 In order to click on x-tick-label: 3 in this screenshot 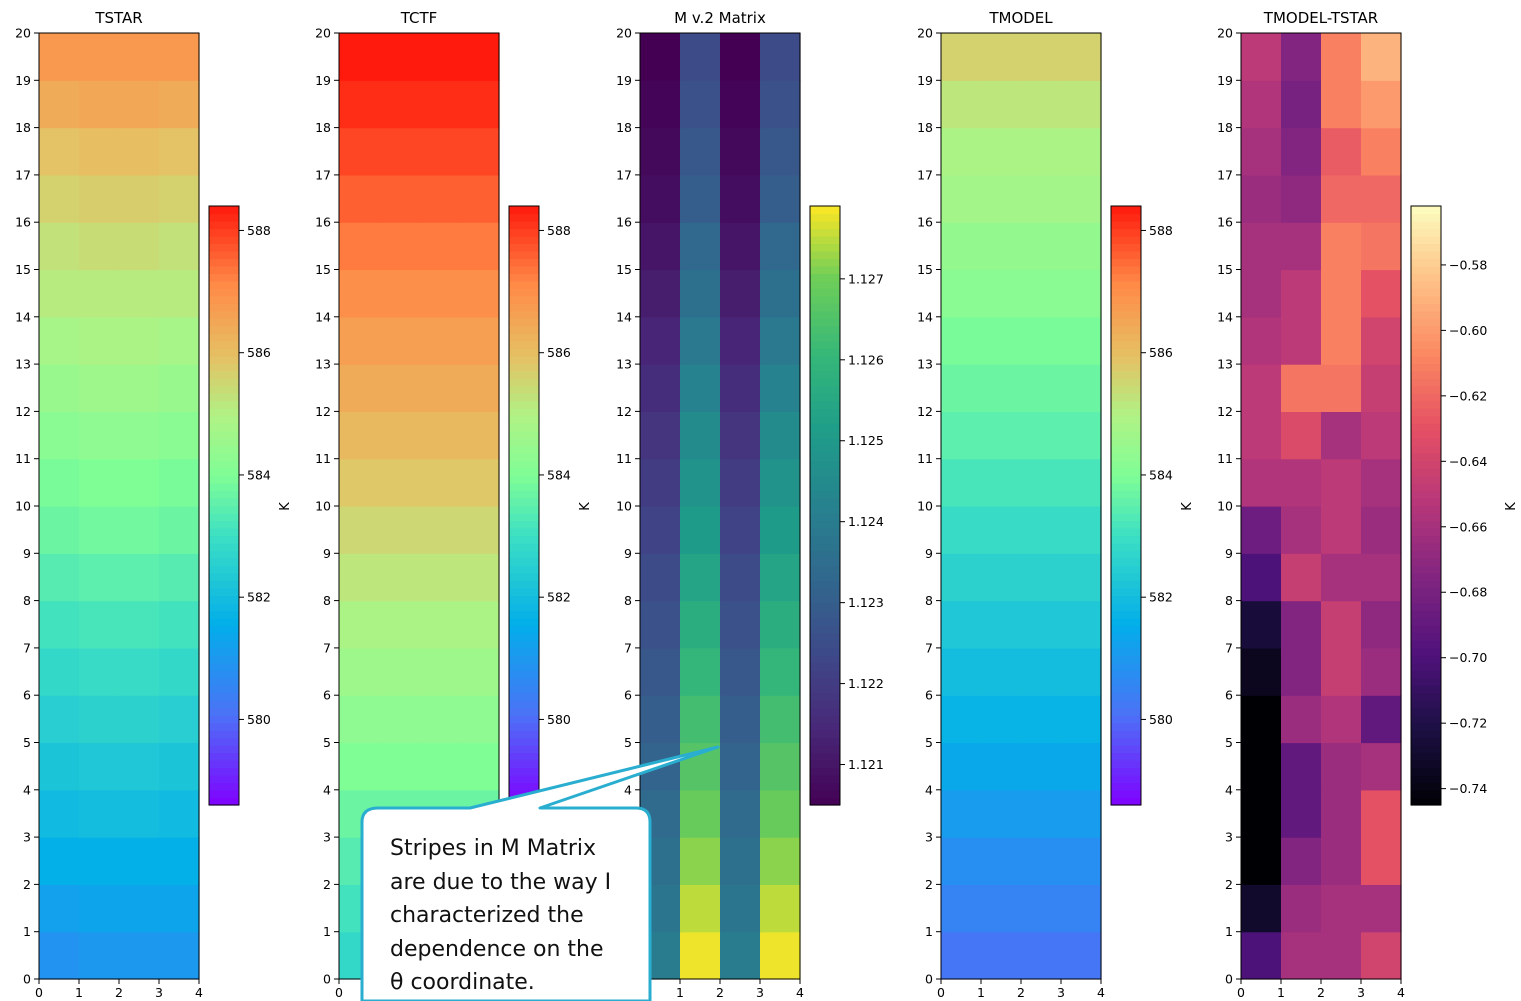, I will do `click(159, 992)`.